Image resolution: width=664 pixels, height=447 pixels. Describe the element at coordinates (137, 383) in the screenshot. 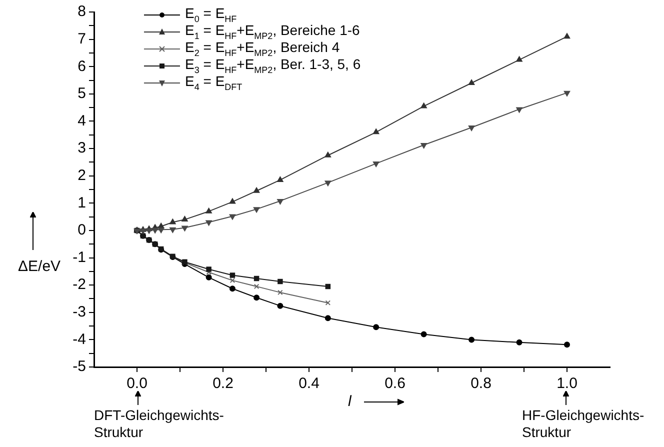

I see `x-tick-label: 0.0` at that location.